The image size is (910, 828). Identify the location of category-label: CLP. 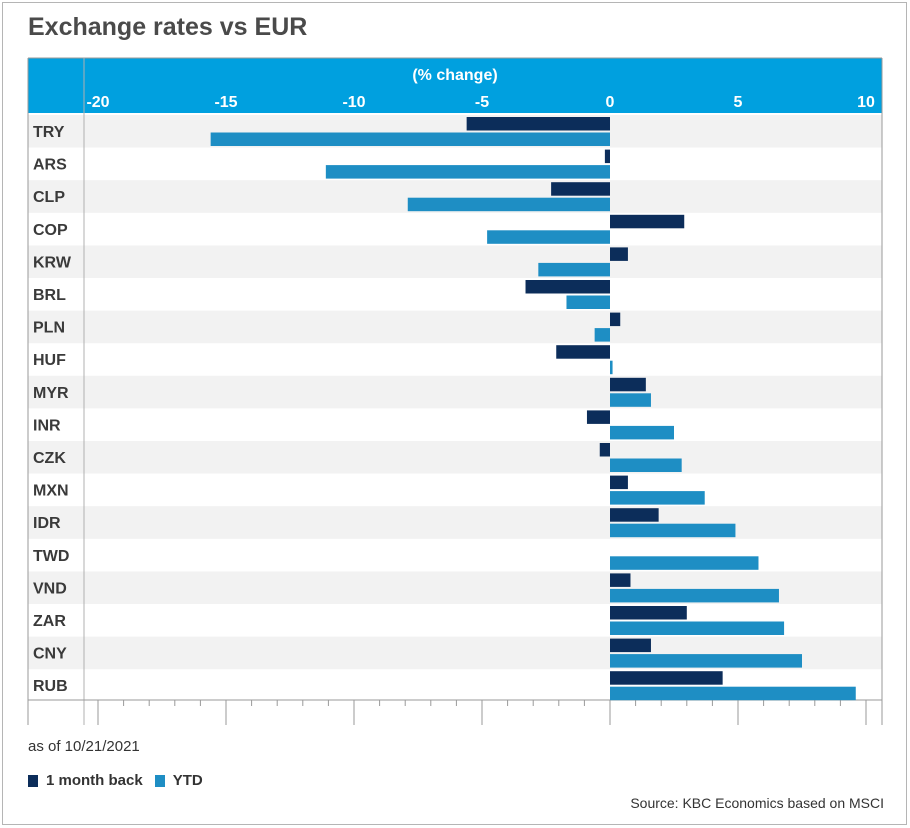
(49, 197).